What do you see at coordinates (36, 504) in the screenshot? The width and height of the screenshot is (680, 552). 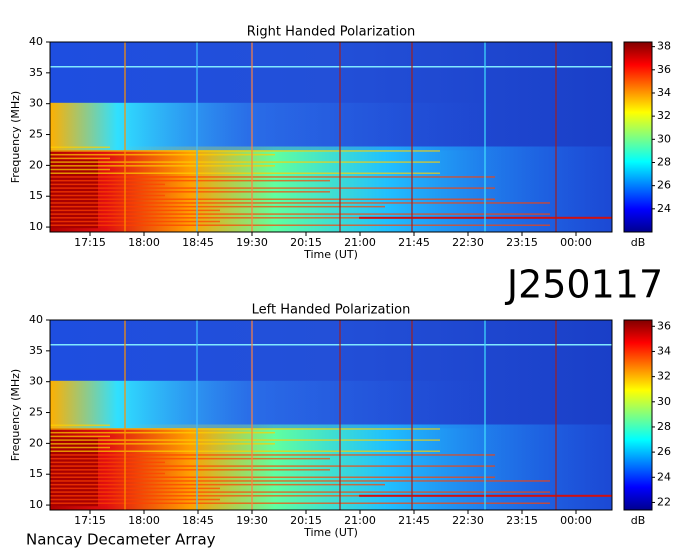 I see `y-tick-label: 10` at bounding box center [36, 504].